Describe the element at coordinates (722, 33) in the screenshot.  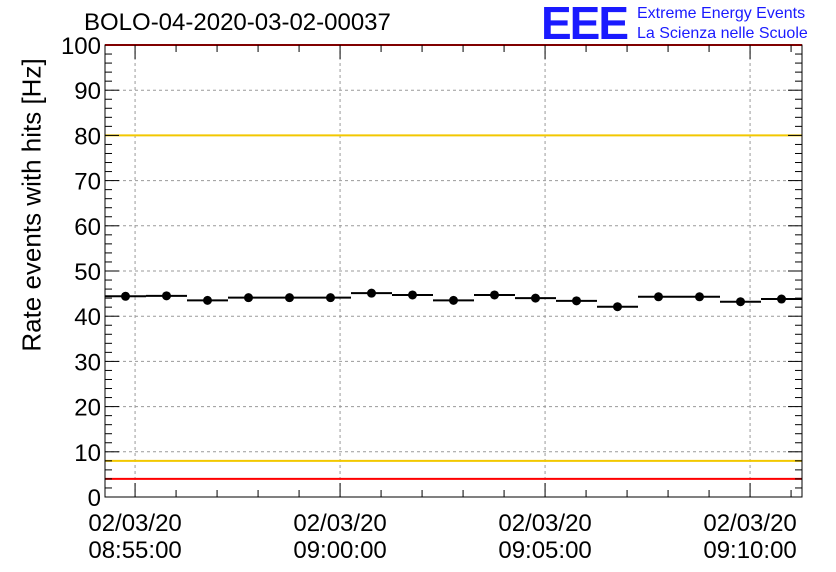
I see `logo-line-2: La Scienza nelle Scuole` at that location.